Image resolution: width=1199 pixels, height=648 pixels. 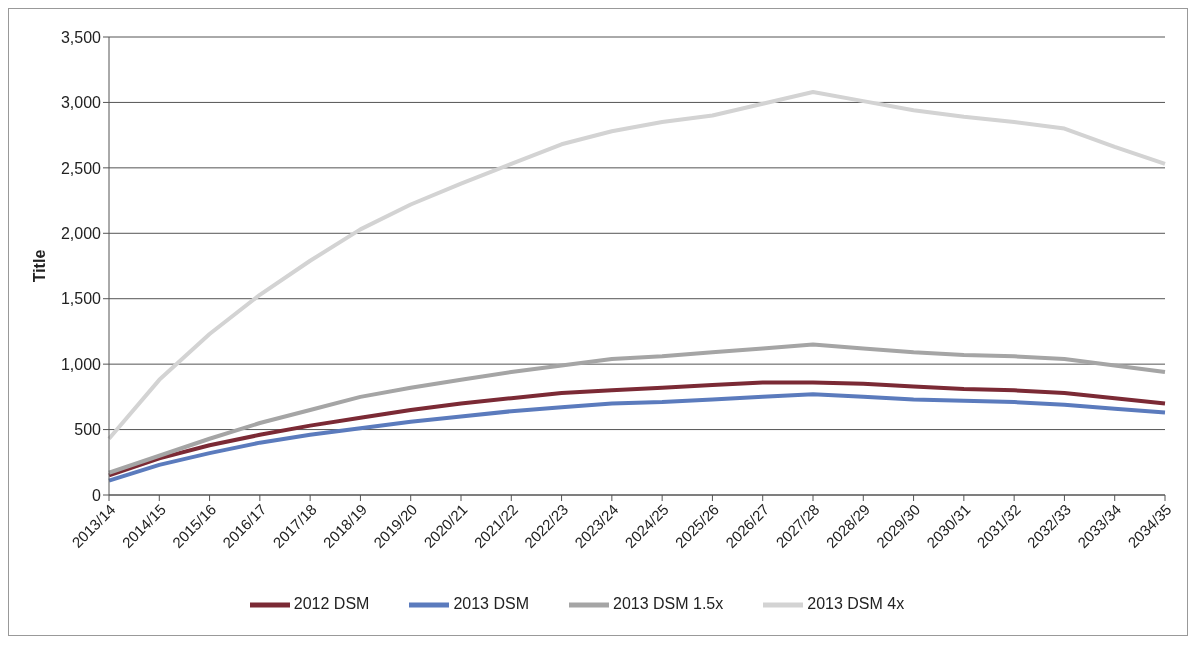 What do you see at coordinates (668, 604) in the screenshot?
I see `legend-label: 2013 DSM 1.5x` at bounding box center [668, 604].